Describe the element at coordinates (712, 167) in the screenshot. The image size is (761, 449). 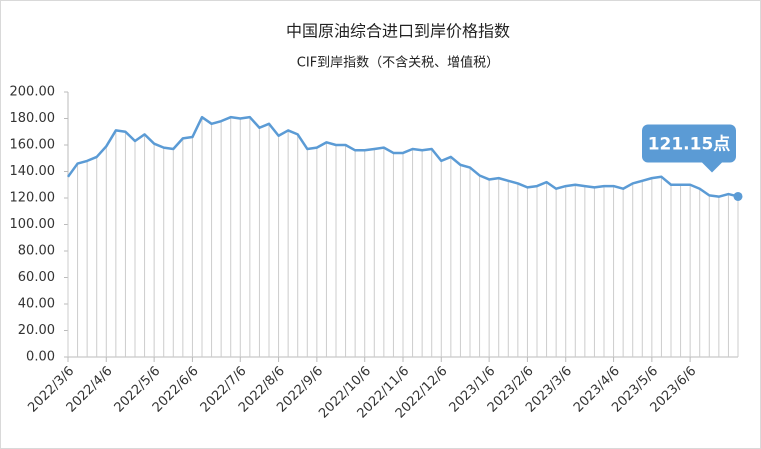
I see `callout-pointer` at that location.